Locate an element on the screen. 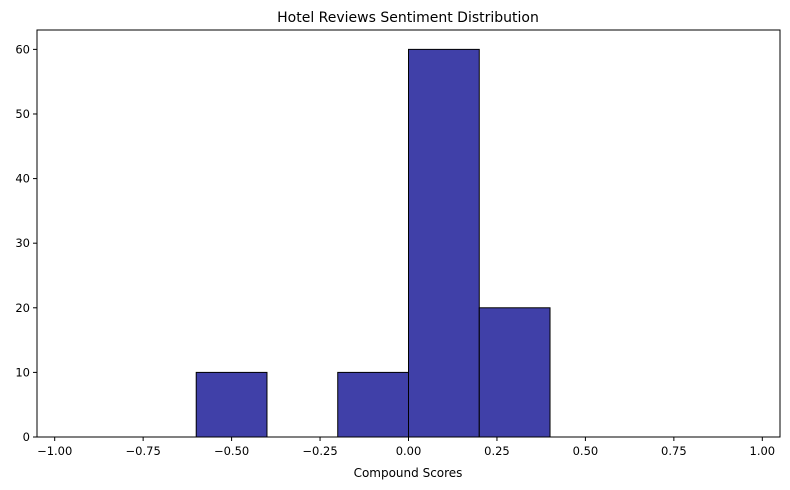 The width and height of the screenshot is (790, 490). y-axis: 0 10 20 30 40 50 60 is located at coordinates (26, 243).